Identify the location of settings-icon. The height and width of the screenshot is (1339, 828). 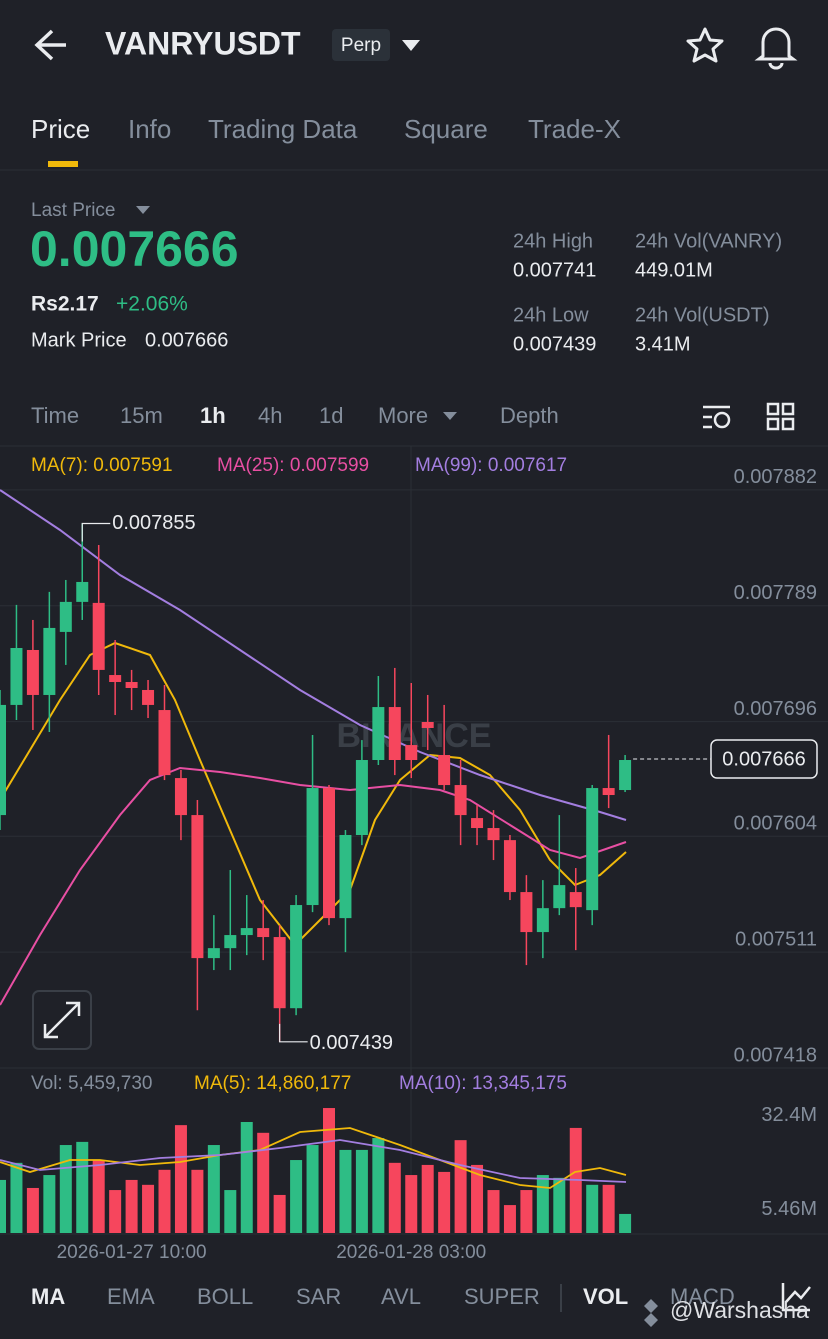
(717, 417).